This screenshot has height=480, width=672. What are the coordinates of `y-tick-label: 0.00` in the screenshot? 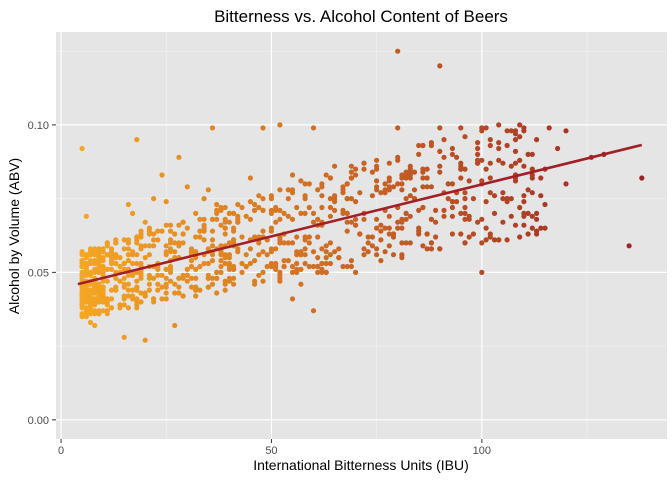 It's located at (38, 421).